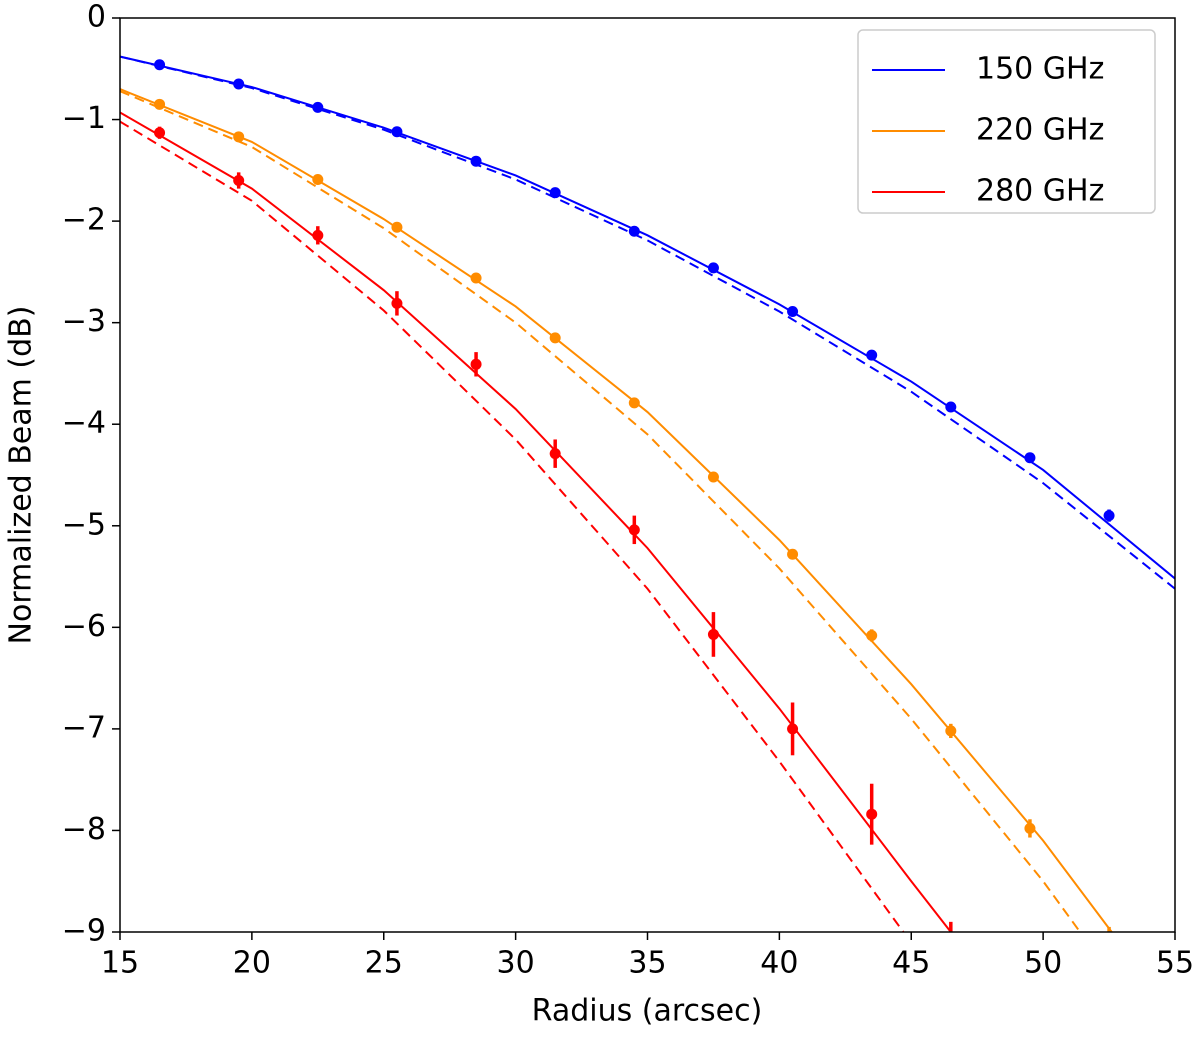 This screenshot has width=1200, height=1038. Describe the element at coordinates (84, 931) in the screenshot. I see `y-tick-label: −9` at that location.